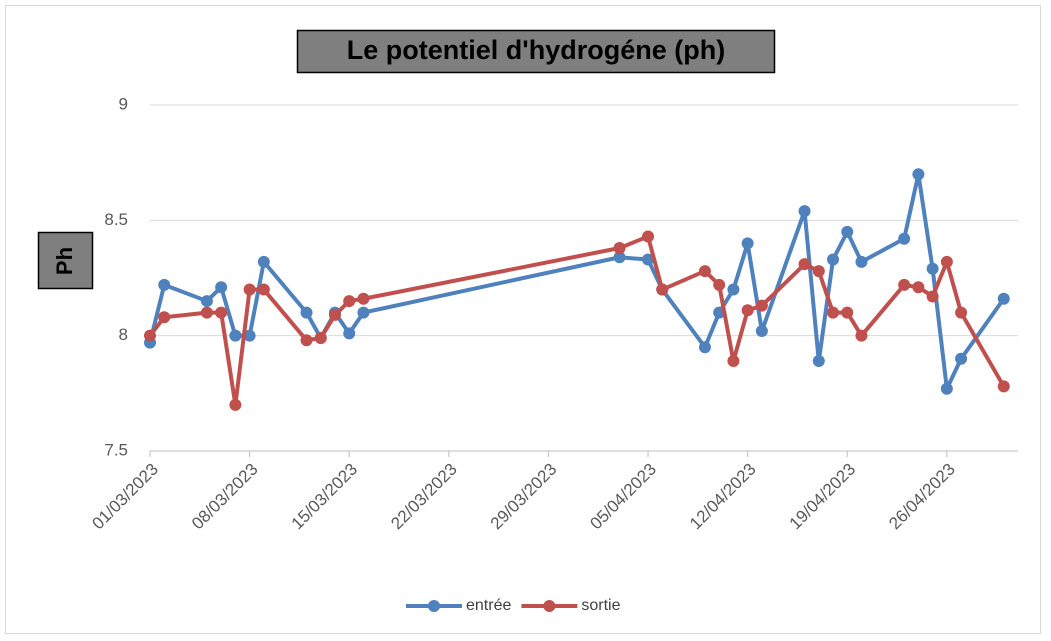  What do you see at coordinates (116, 449) in the screenshot?
I see `y-tick-label: 7.5` at bounding box center [116, 449].